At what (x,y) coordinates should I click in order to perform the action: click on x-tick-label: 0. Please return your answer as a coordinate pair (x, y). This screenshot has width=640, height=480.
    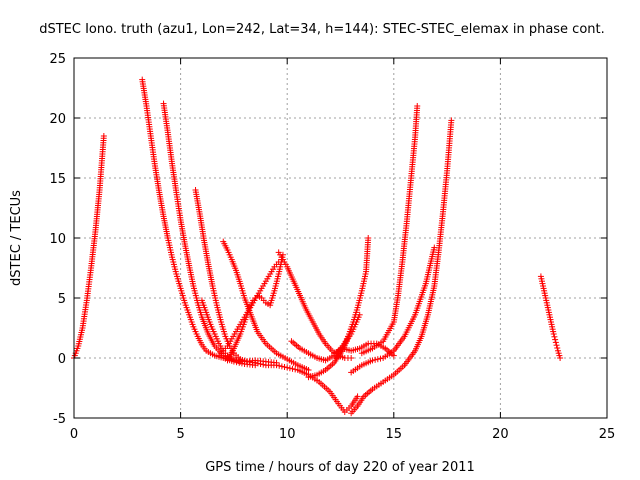
    Looking at the image, I should click on (74, 434).